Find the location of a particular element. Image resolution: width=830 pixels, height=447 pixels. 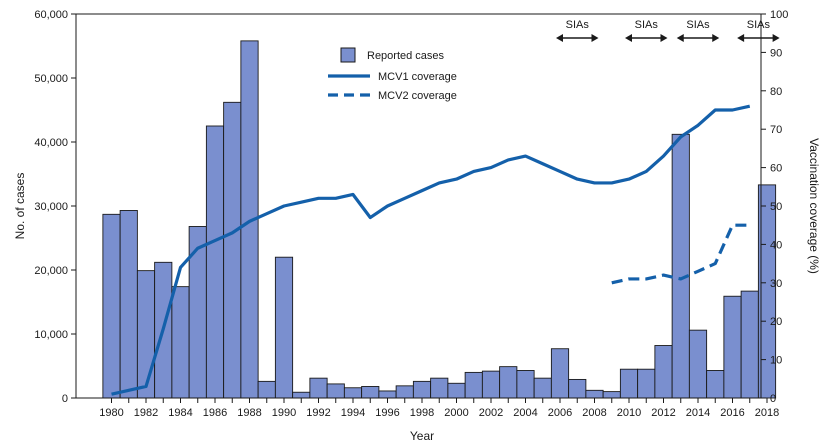

bar-1982 is located at coordinates (146, 334).